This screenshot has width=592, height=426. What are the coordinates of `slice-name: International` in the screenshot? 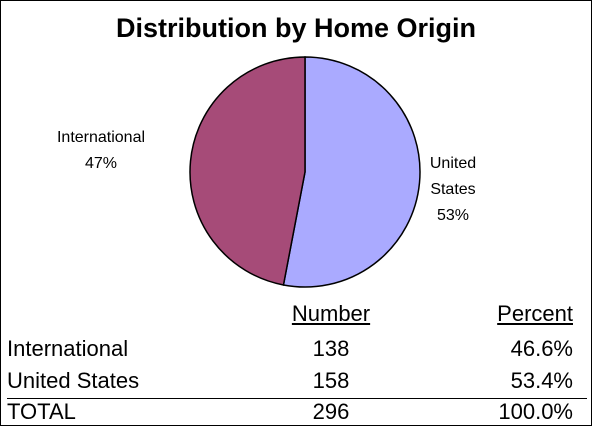 It's located at (101, 137).